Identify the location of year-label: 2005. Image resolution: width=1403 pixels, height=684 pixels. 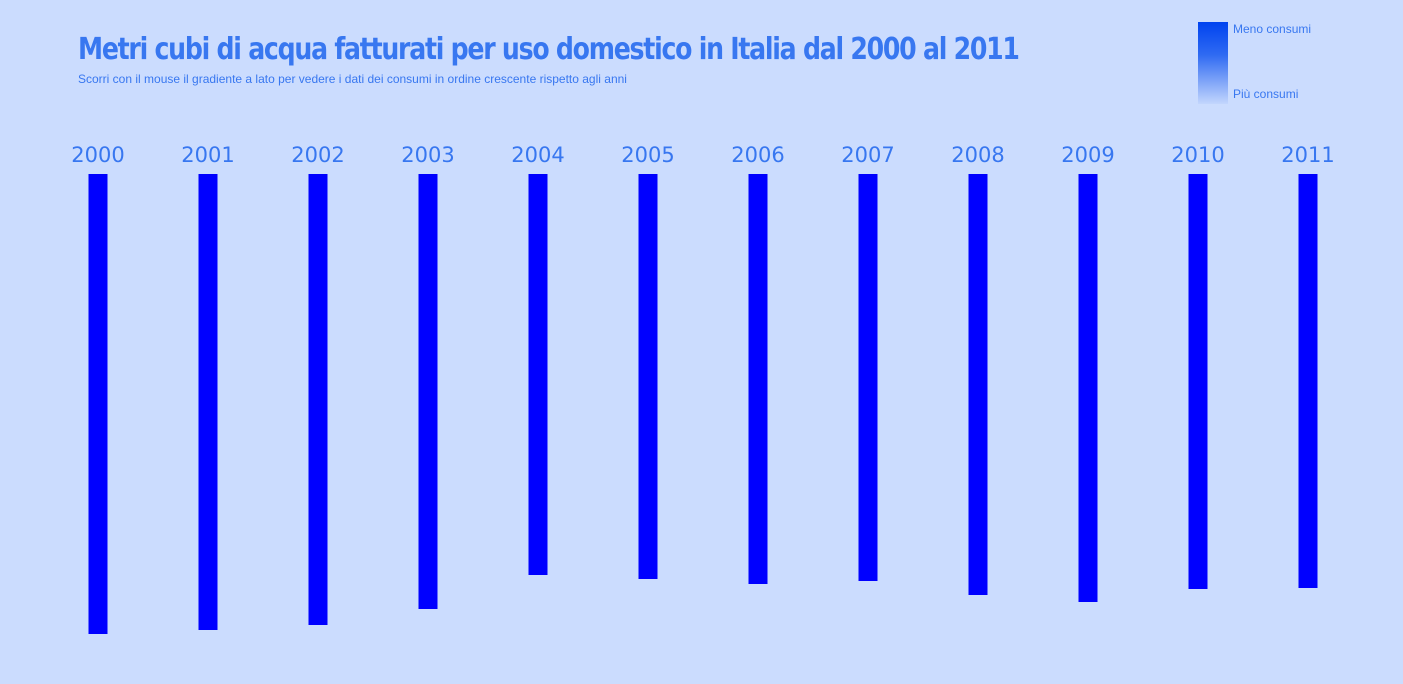
(647, 155).